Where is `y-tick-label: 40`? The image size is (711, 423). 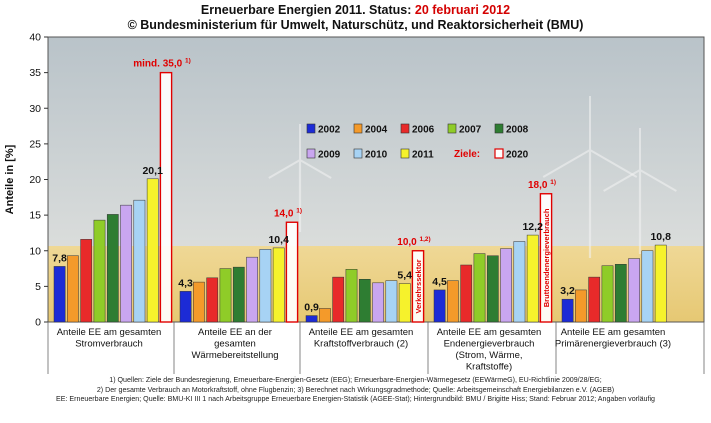
y-tick-label: 40 is located at coordinates (35, 38).